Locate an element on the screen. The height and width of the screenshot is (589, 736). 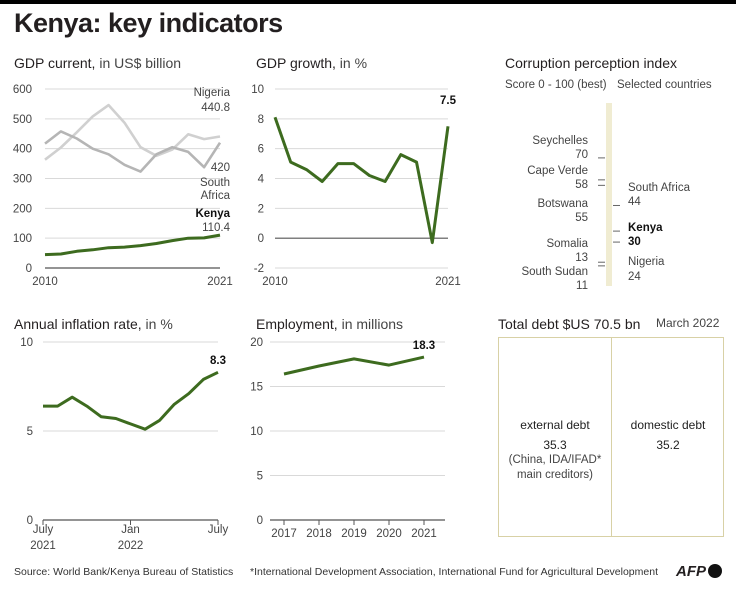
gdp-xtick: 2021 is located at coordinates (220, 282).